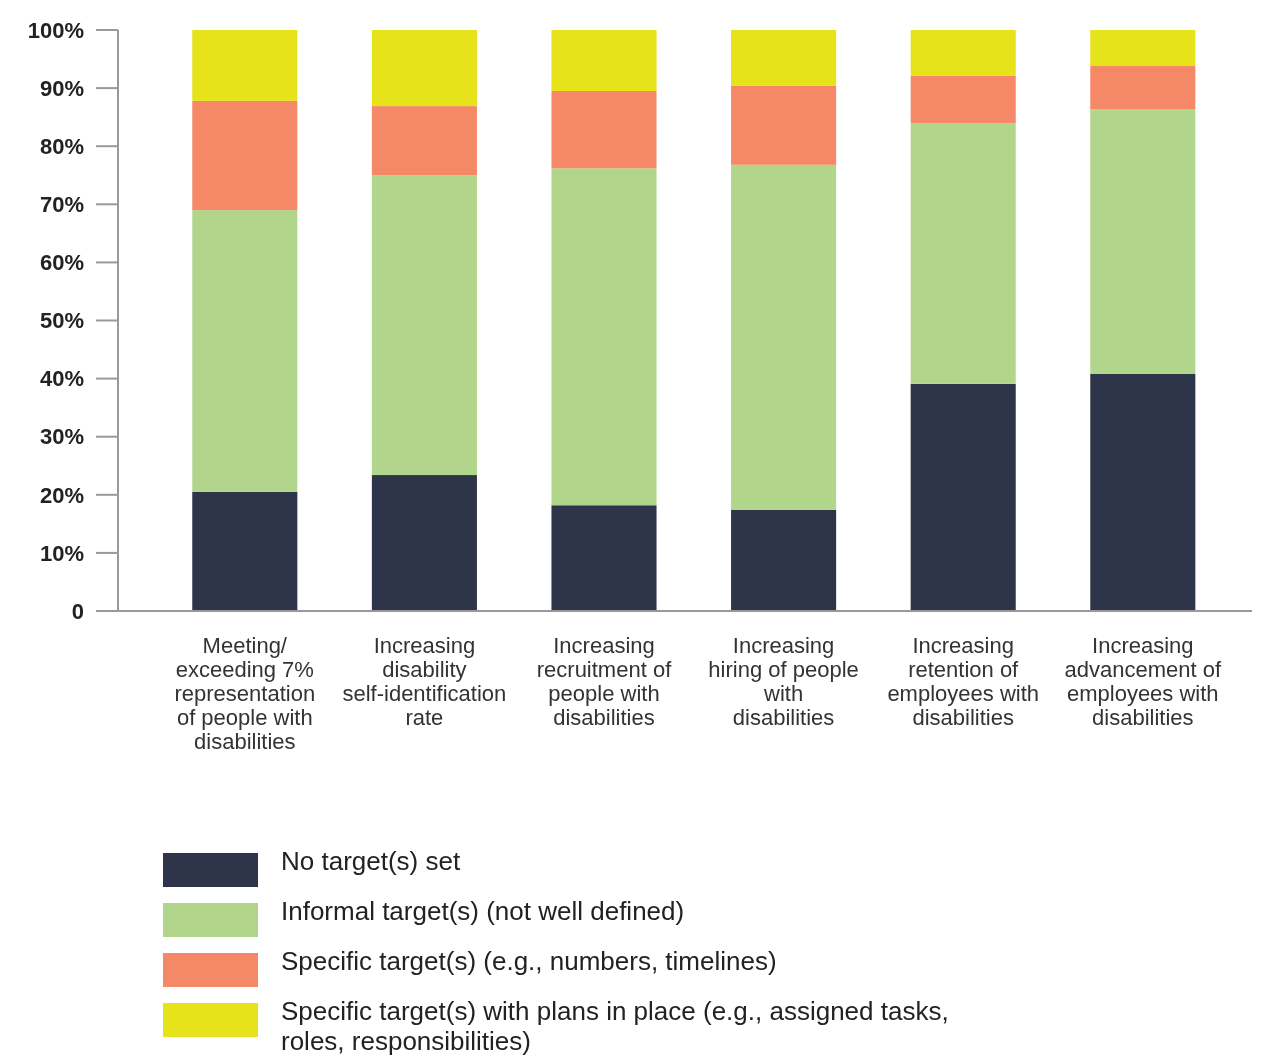  Describe the element at coordinates (61, 379) in the screenshot. I see `y-tick-label: 40%` at that location.